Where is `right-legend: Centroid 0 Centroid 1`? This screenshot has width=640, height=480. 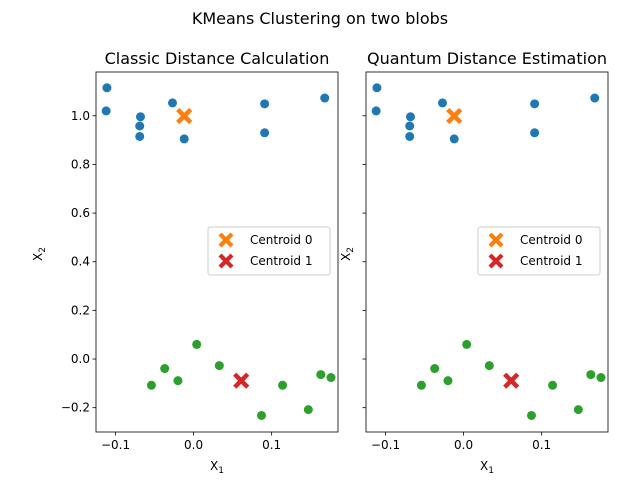
right-legend: Centroid 0 Centroid 1 is located at coordinates (539, 251).